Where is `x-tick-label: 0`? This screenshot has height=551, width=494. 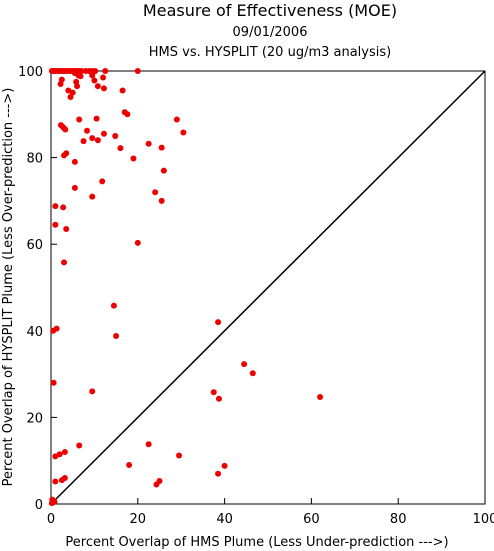 x-tick-label: 0 is located at coordinates (51, 519).